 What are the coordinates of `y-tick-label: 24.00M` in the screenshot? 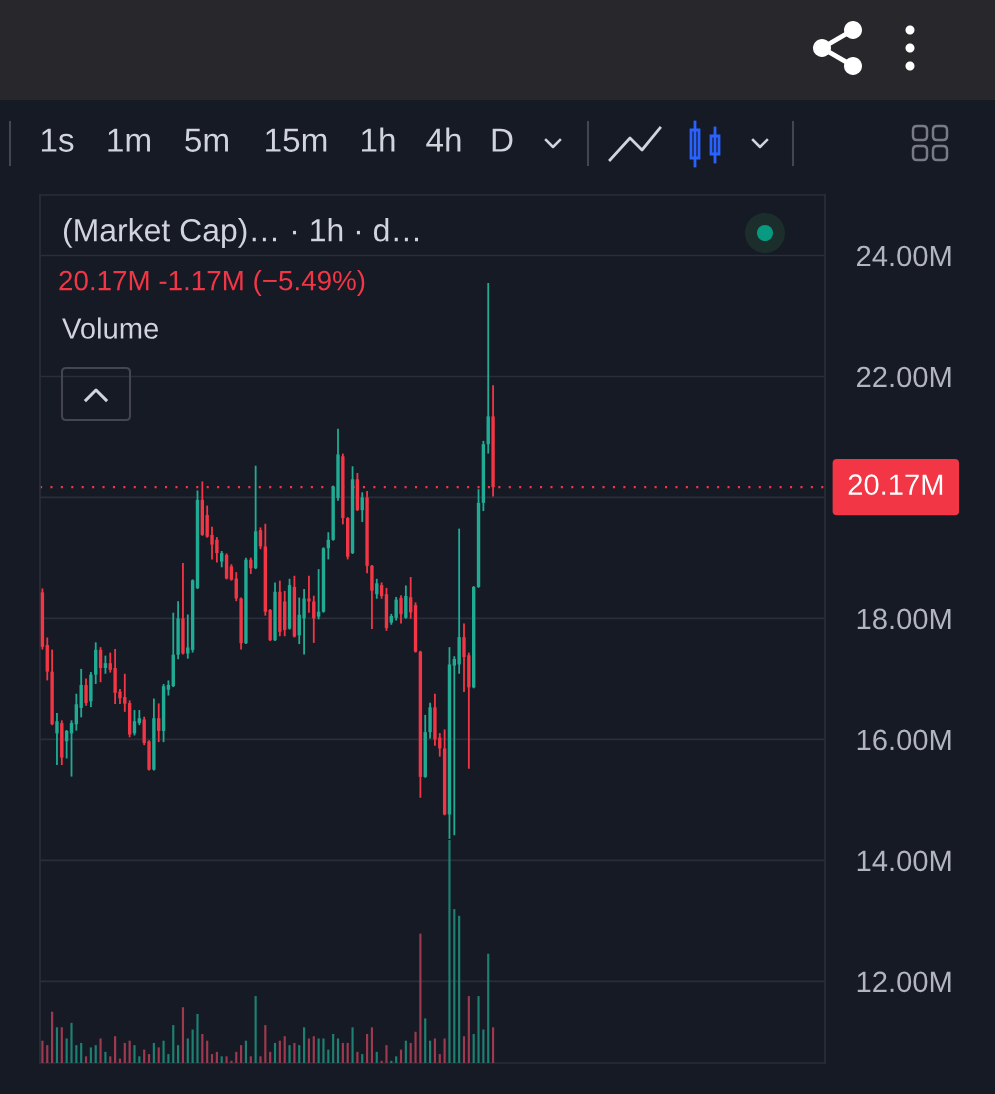 It's located at (904, 256).